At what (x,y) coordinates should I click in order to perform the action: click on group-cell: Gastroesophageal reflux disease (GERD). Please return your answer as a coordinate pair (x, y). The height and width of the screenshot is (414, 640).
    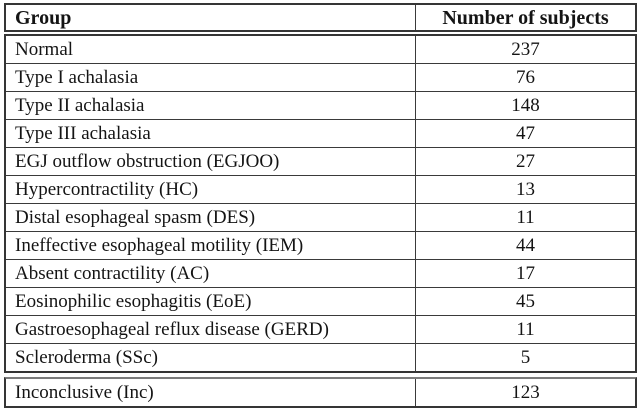
    Looking at the image, I should click on (211, 329).